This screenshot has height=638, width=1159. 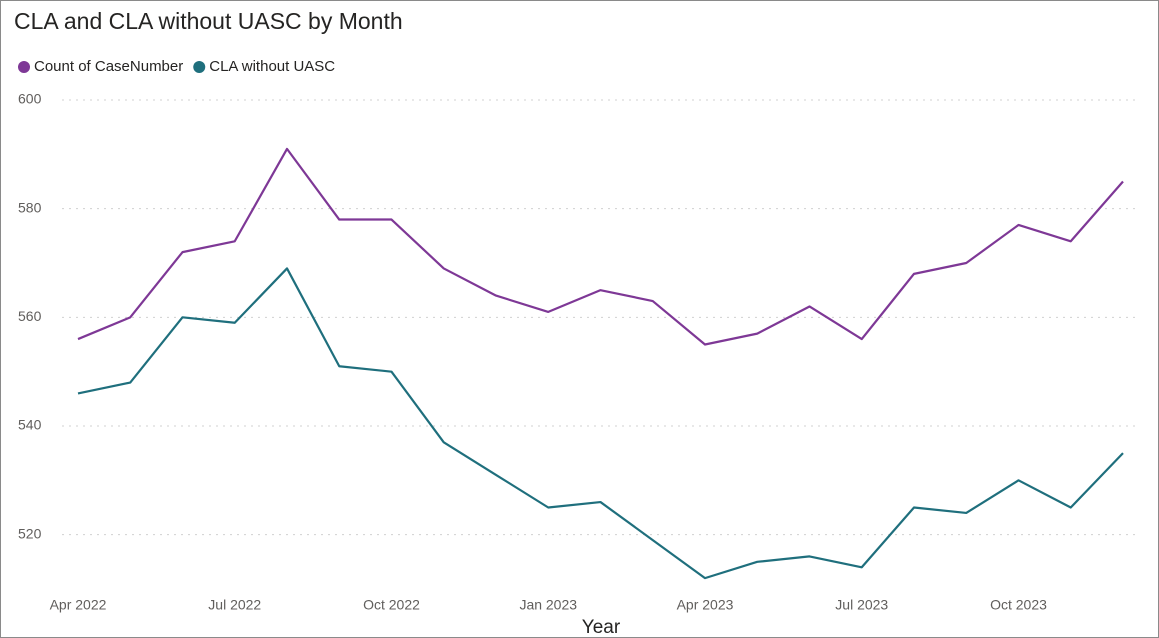 What do you see at coordinates (391, 605) in the screenshot?
I see `x-tick-label: Oct 2022` at bounding box center [391, 605].